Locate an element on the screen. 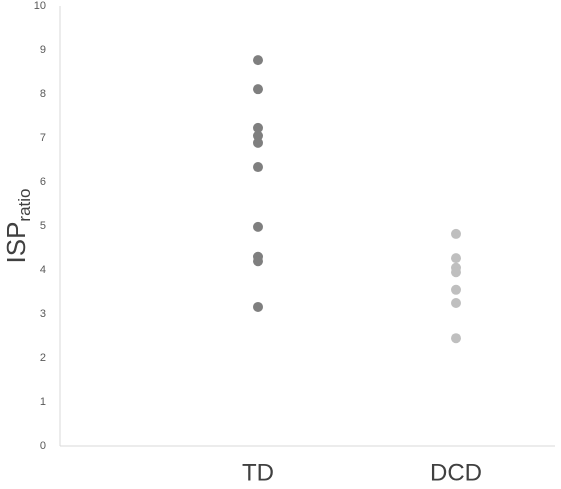  y-tick-label: 9 is located at coordinates (43, 50).